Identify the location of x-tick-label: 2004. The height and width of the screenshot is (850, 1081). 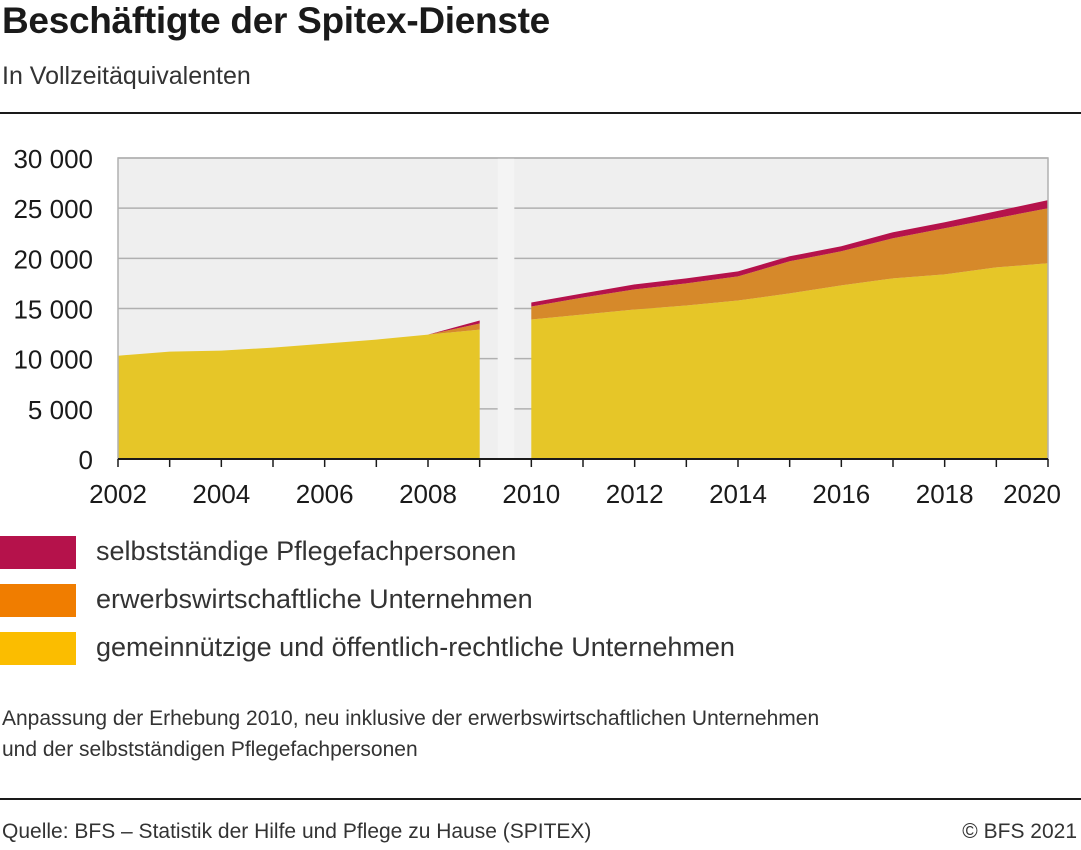
(221, 494).